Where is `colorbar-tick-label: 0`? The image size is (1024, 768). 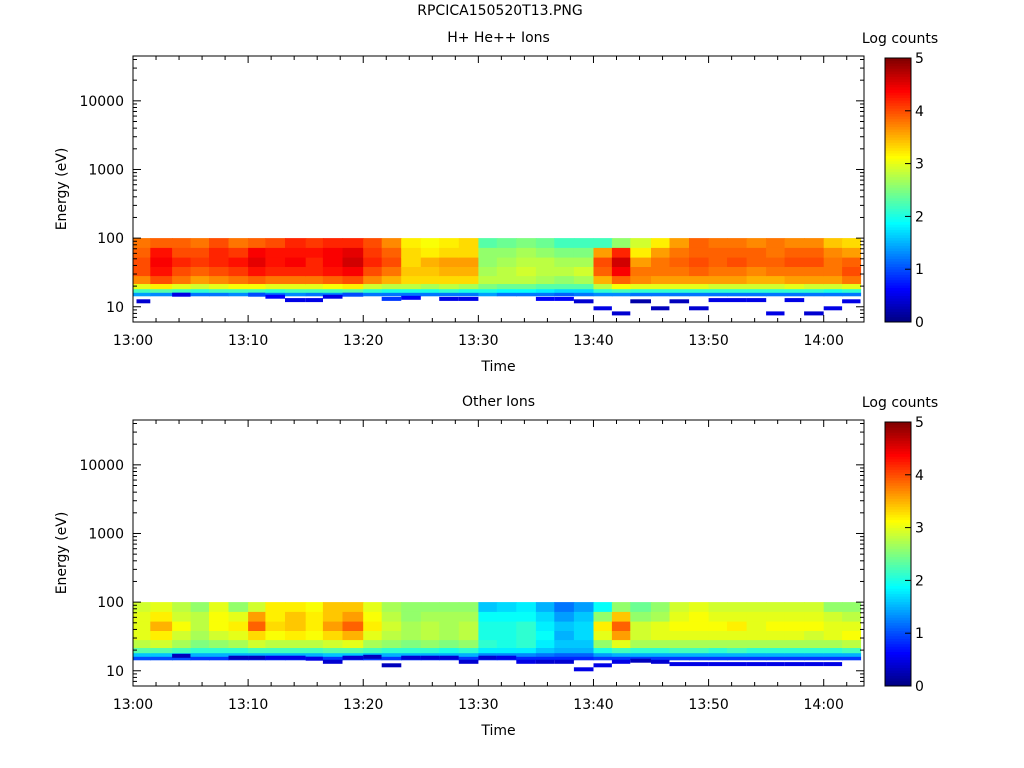 colorbar-tick-label: 0 is located at coordinates (919, 323).